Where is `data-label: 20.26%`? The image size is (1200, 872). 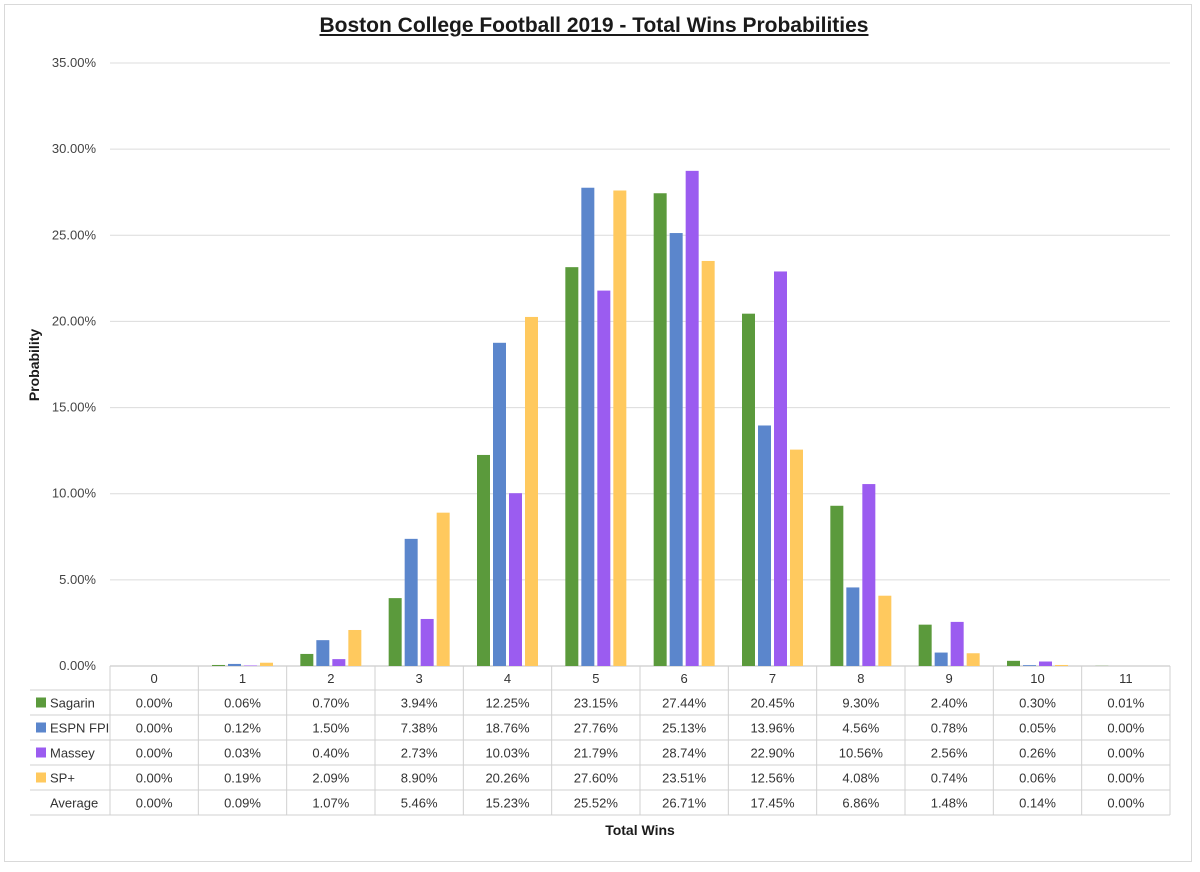
data-label: 20.26% is located at coordinates (507, 778).